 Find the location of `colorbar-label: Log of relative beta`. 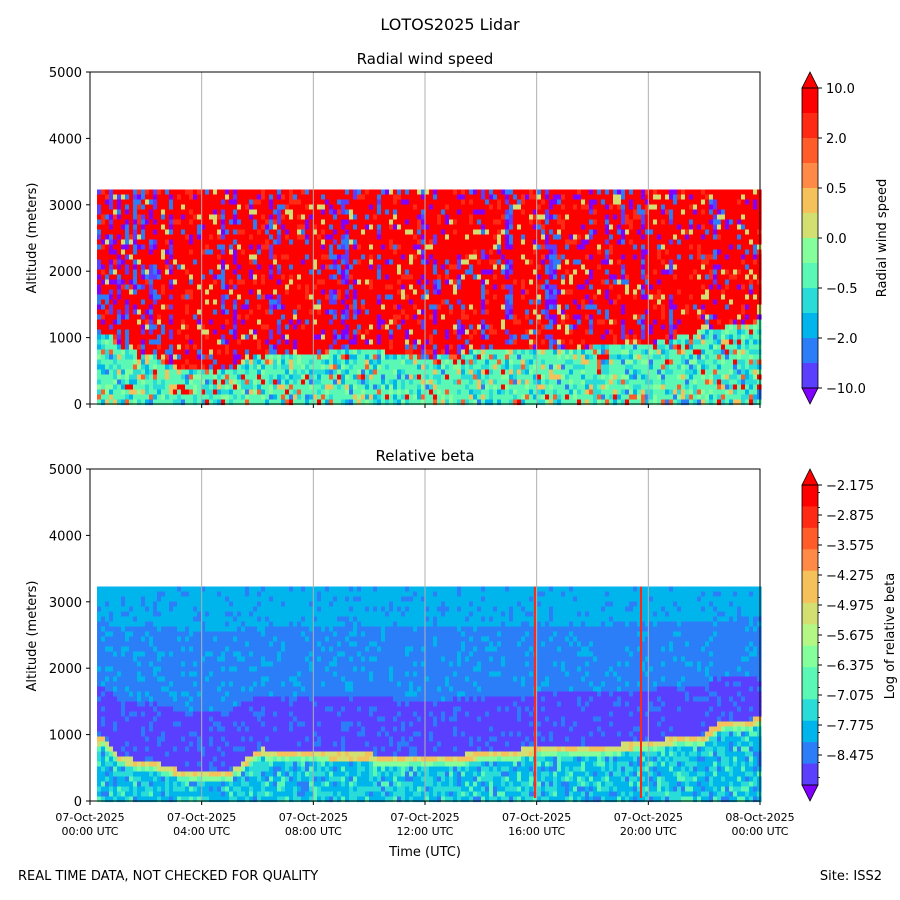

colorbar-label: Log of relative beta is located at coordinates (890, 636).